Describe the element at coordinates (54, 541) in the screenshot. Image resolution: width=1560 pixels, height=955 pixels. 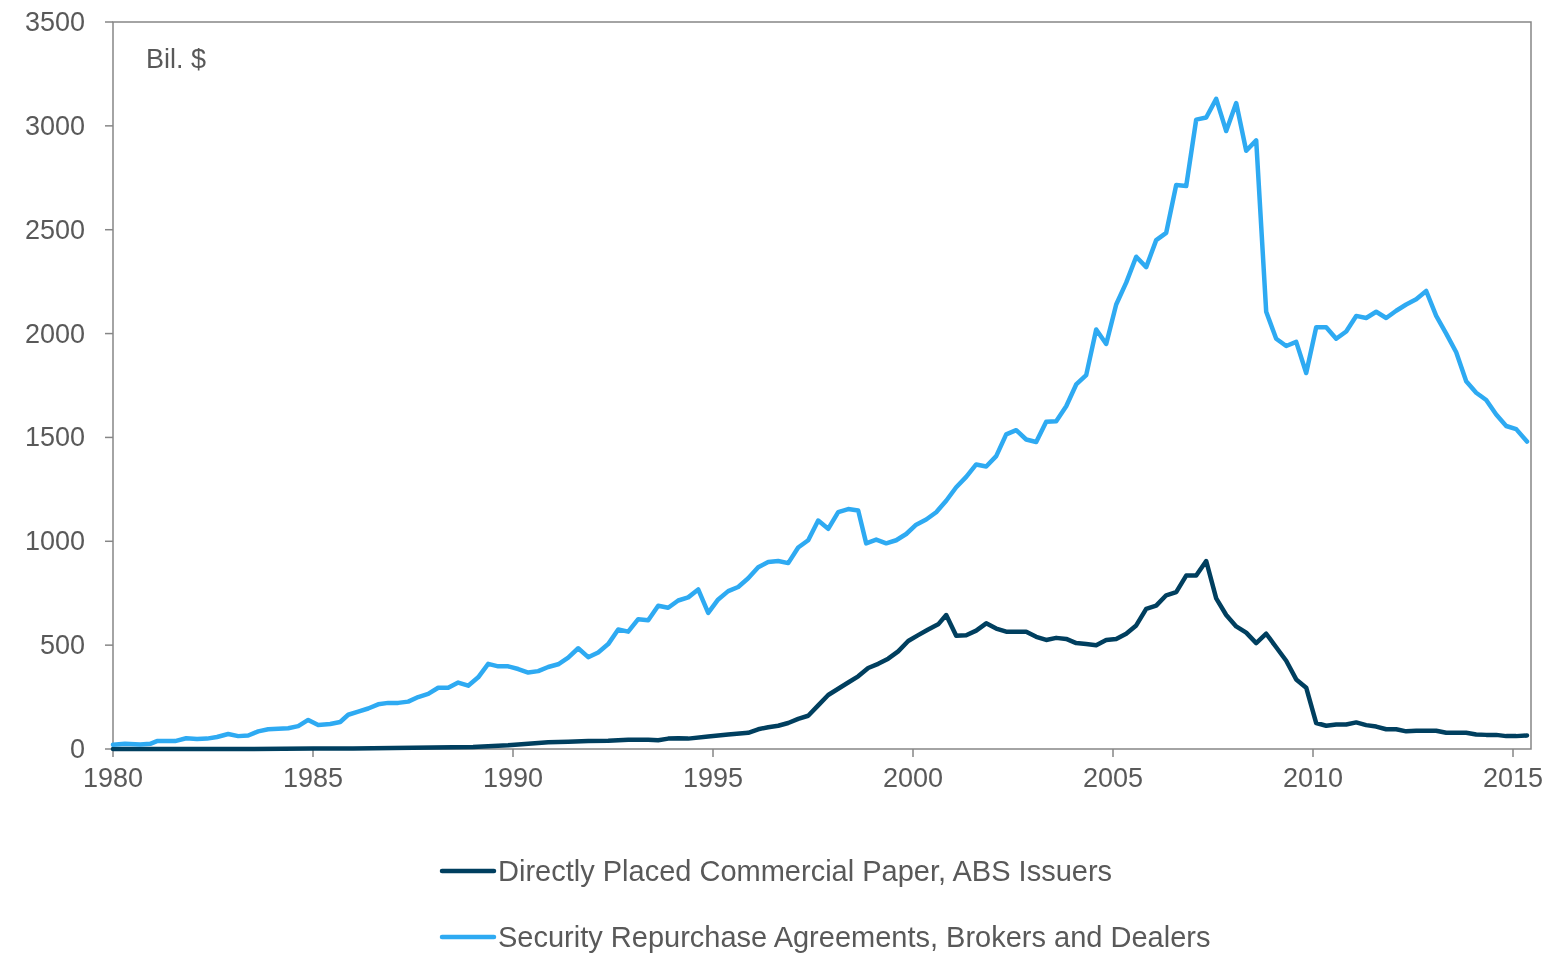
I see `y-tick-label: 1000` at that location.